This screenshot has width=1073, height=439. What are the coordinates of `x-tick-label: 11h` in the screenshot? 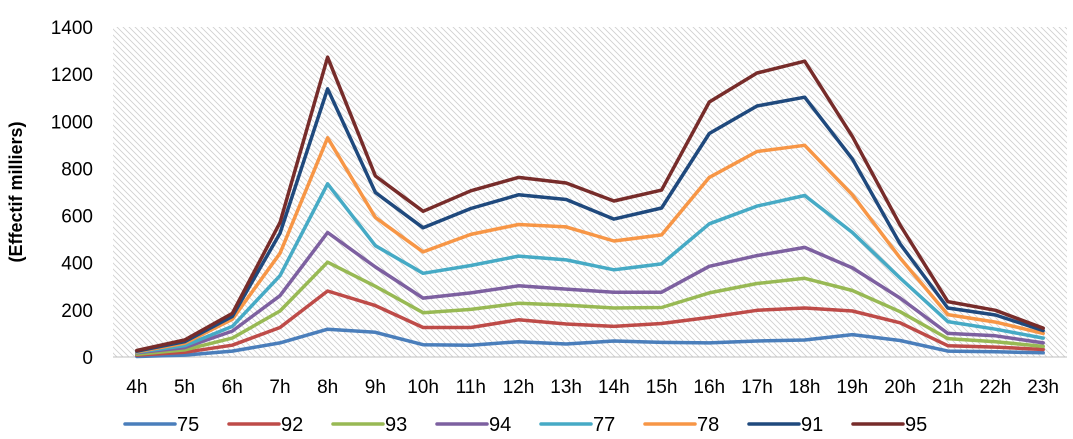 It's located at (471, 387).